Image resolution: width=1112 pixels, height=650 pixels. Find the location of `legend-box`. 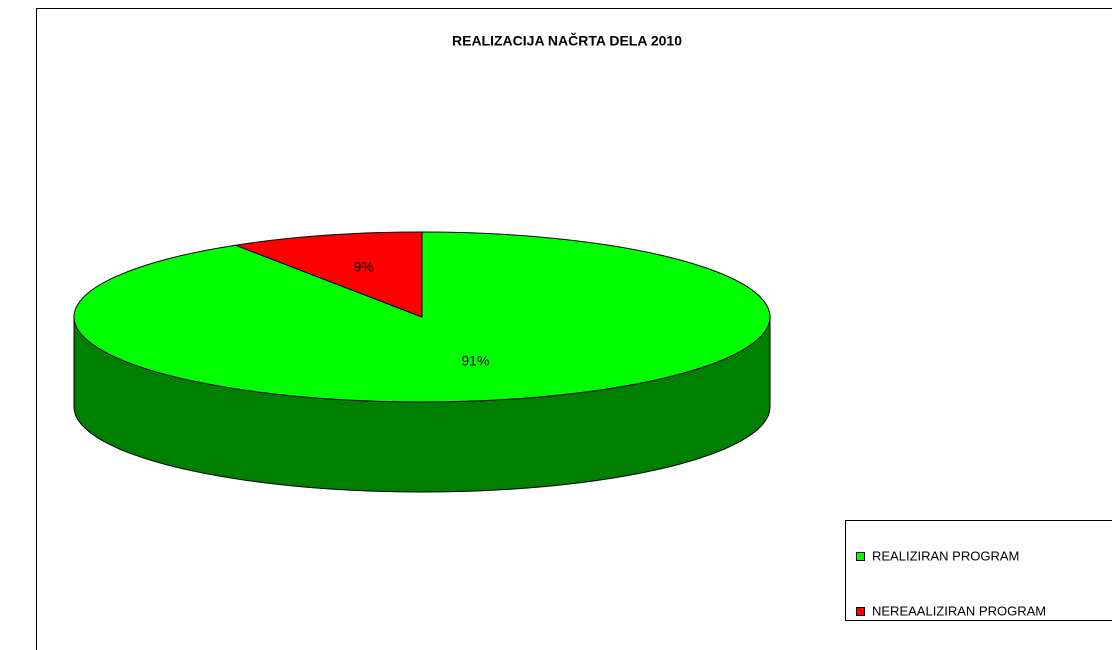

legend-box is located at coordinates (978, 570).